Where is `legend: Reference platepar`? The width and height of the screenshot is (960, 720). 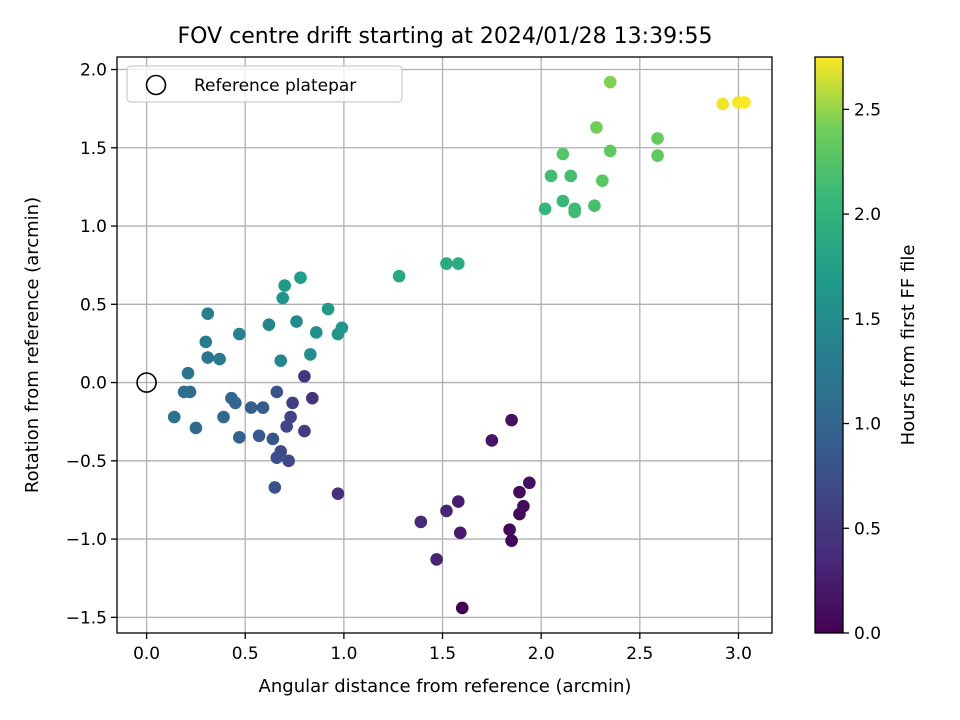
legend: Reference platepar is located at coordinates (264, 84).